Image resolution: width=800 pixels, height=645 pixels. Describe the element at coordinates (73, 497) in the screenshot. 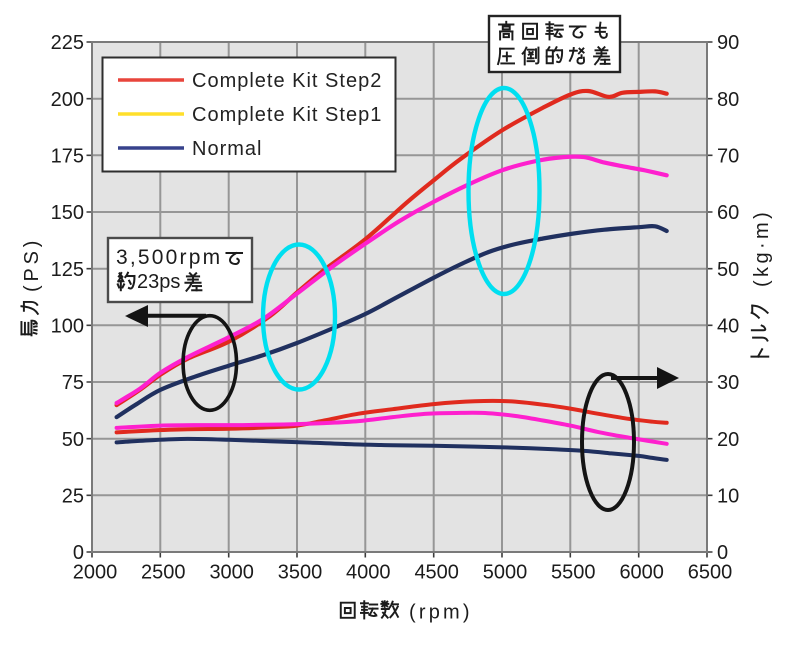

I see `svg-text: 25` at that location.